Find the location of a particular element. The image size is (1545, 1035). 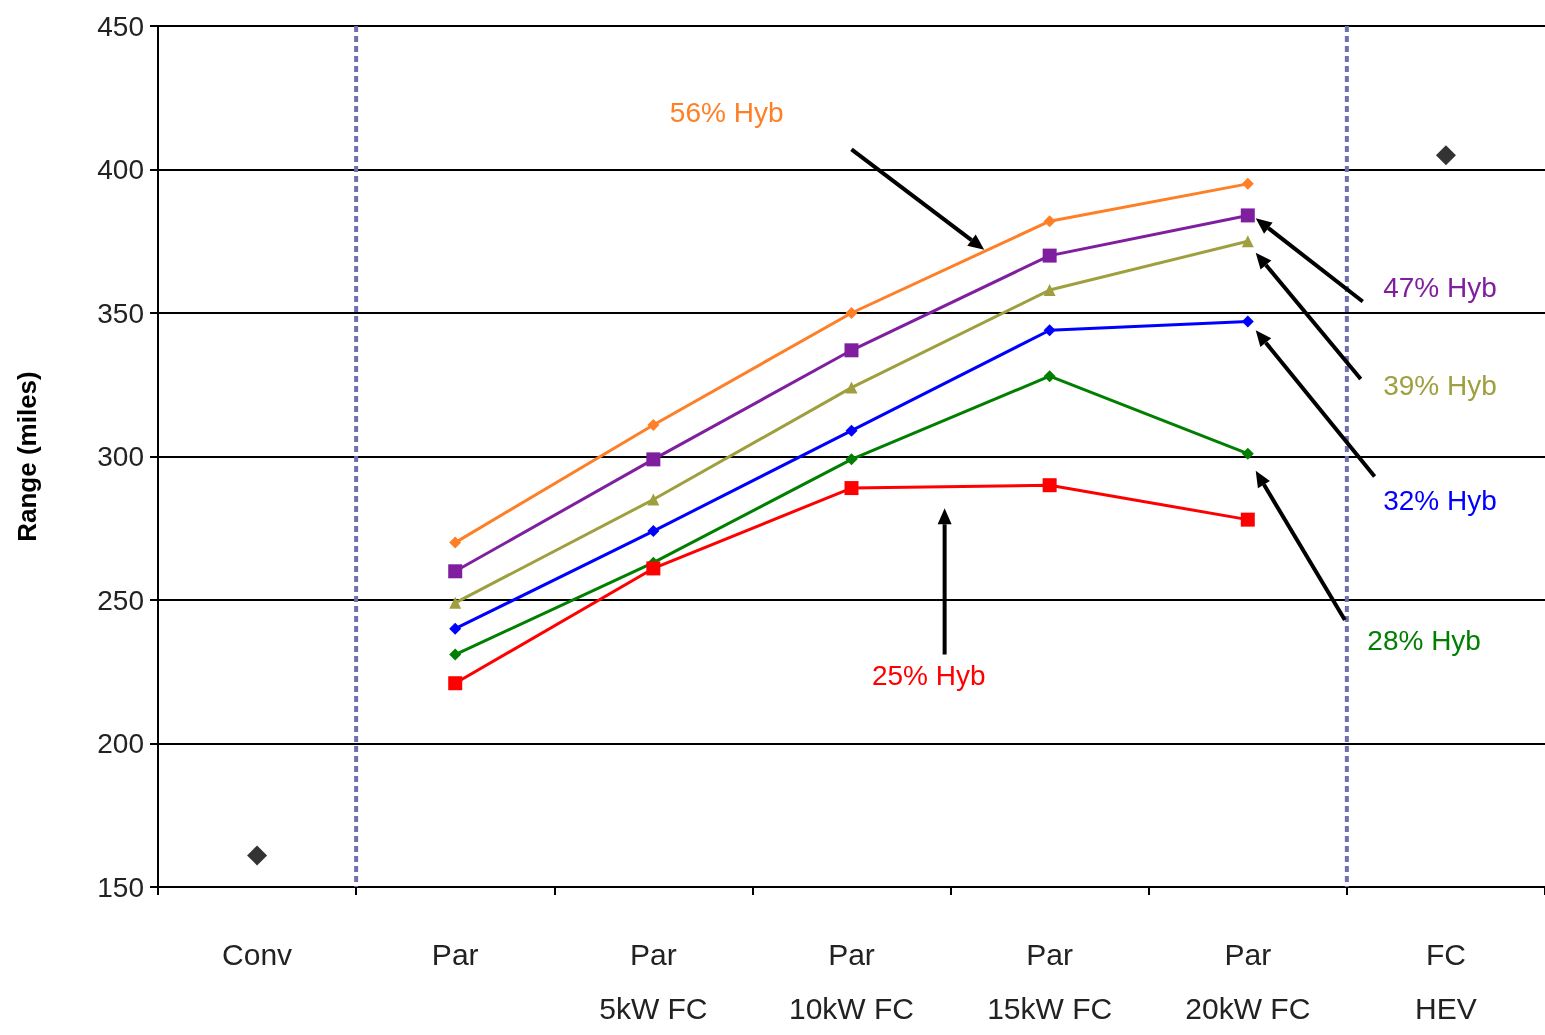

y-axis-title: Range (miles) is located at coordinates (27, 456).